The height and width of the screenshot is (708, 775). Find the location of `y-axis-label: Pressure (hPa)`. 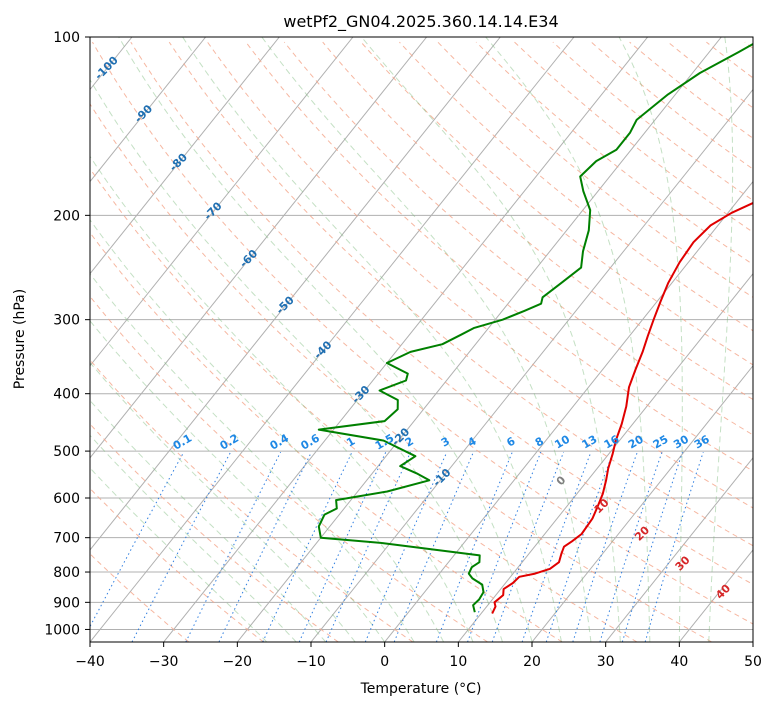

y-axis-label: Pressure (hPa) is located at coordinates (20, 339).